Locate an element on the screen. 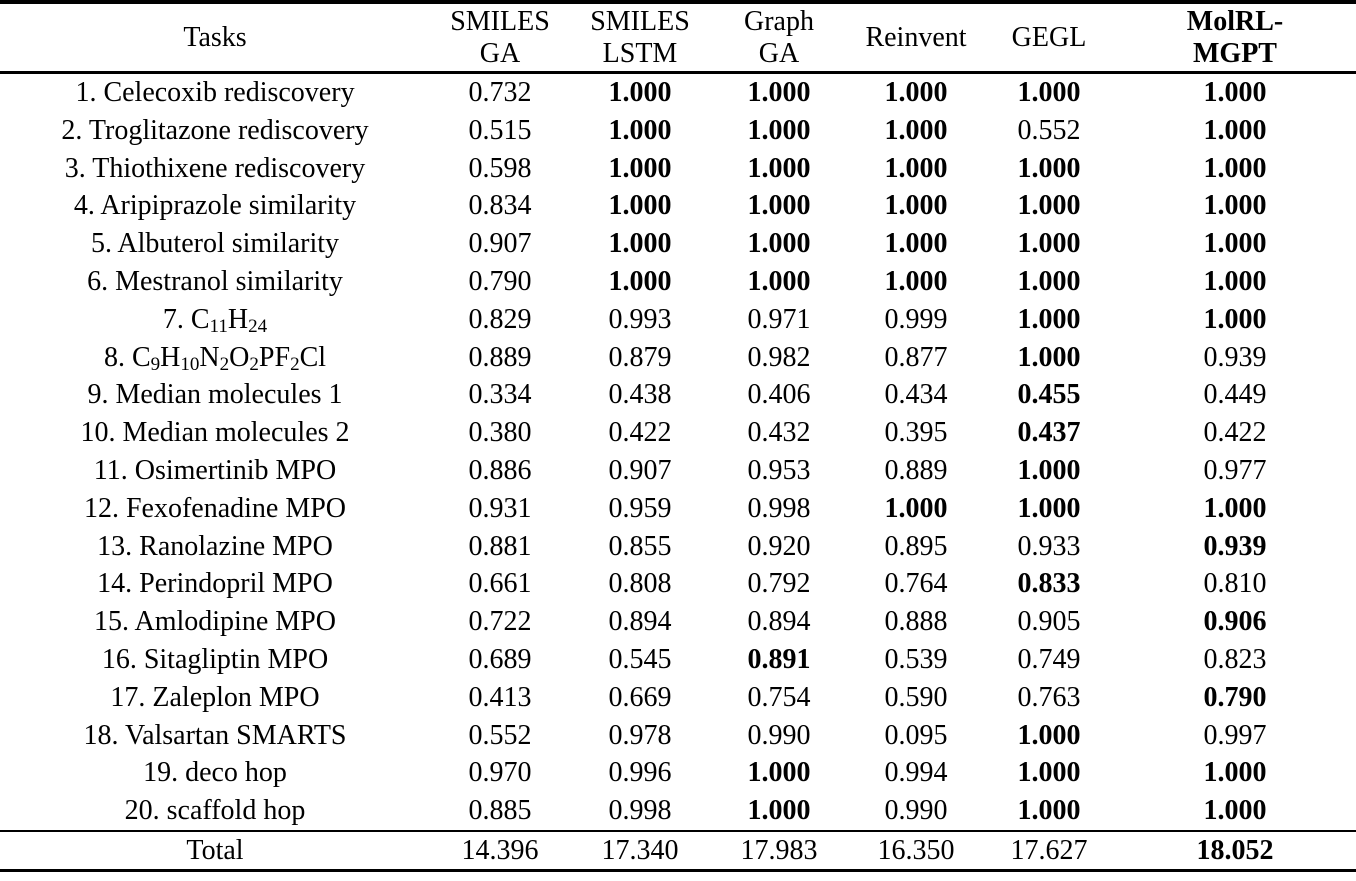 This screenshot has height=881, width=1356. value-cell: 0.889 is located at coordinates (500, 357).